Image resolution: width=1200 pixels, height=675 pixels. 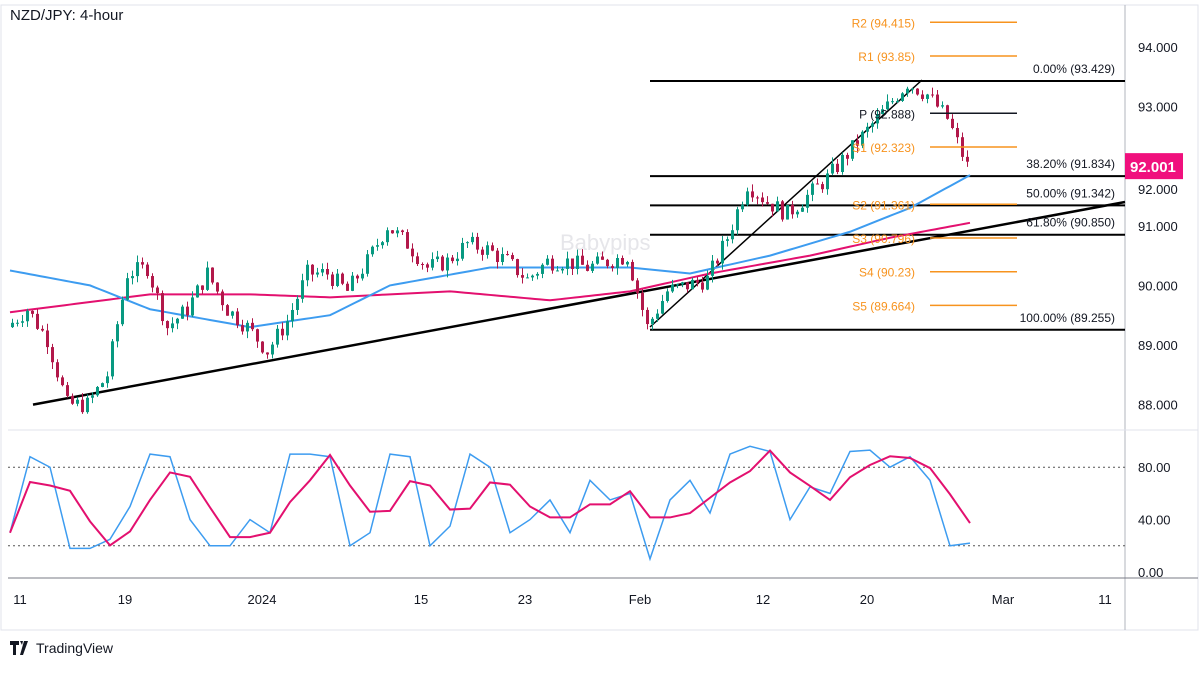 I want to click on time-tick-label: 11, so click(x=20, y=599).